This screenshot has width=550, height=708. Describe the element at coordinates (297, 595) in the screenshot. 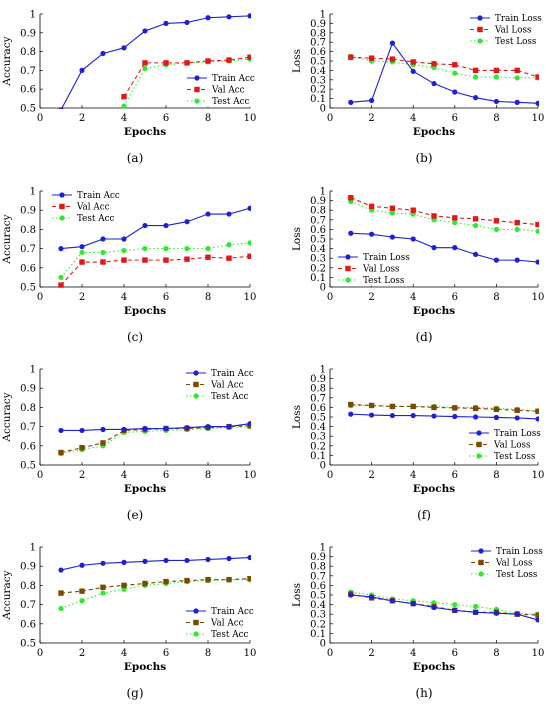

I see `y-axis-label: Loss` at that location.